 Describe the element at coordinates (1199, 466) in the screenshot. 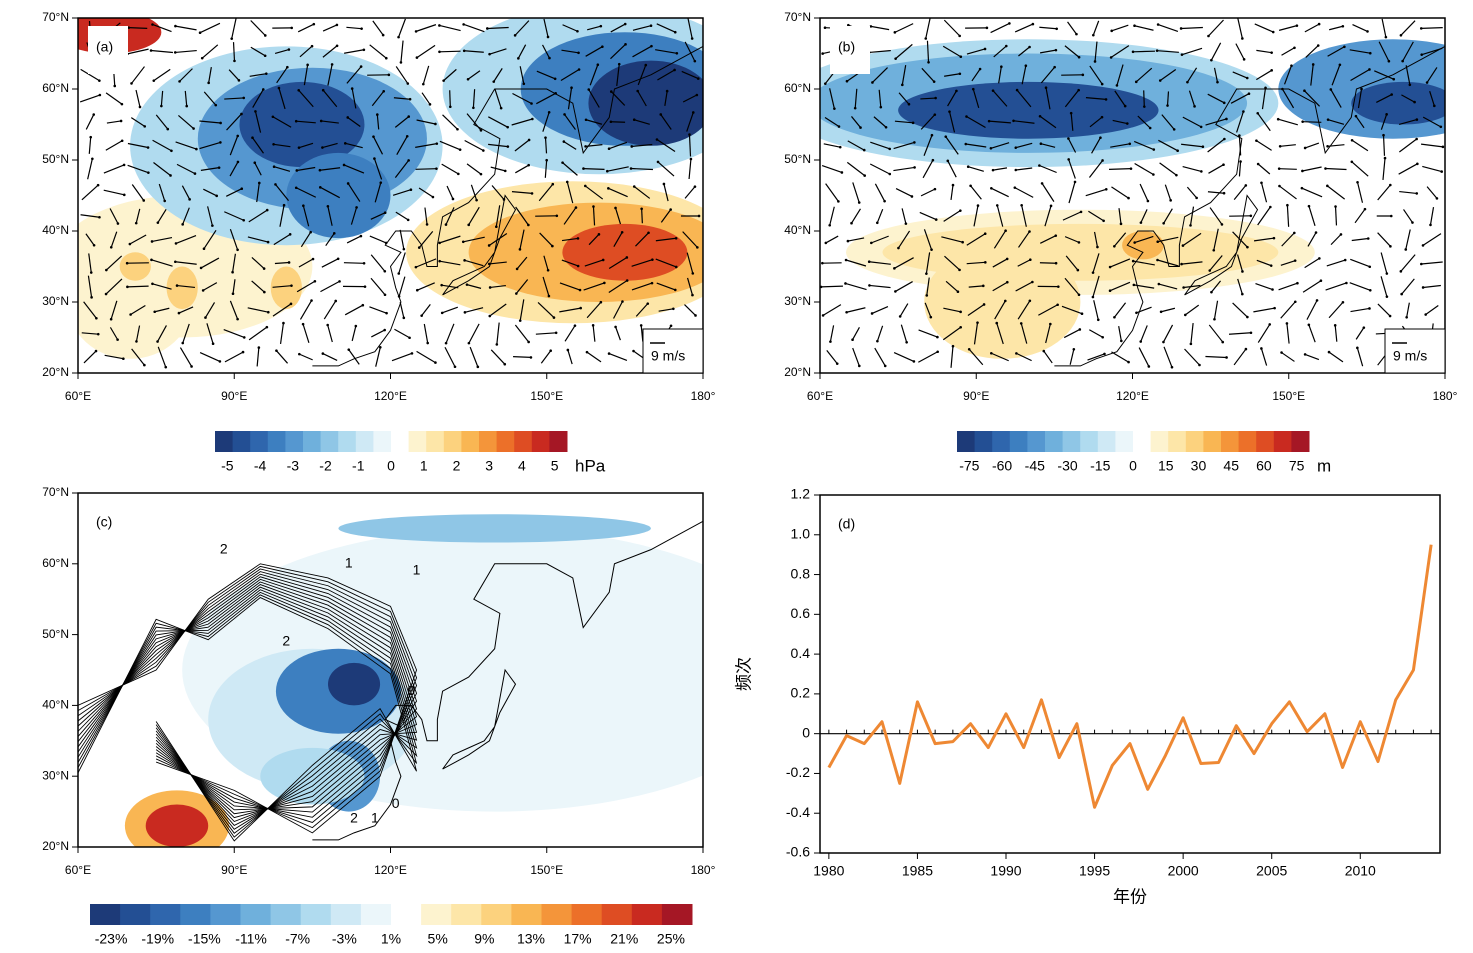

I see `colorbar-label: 30` at that location.